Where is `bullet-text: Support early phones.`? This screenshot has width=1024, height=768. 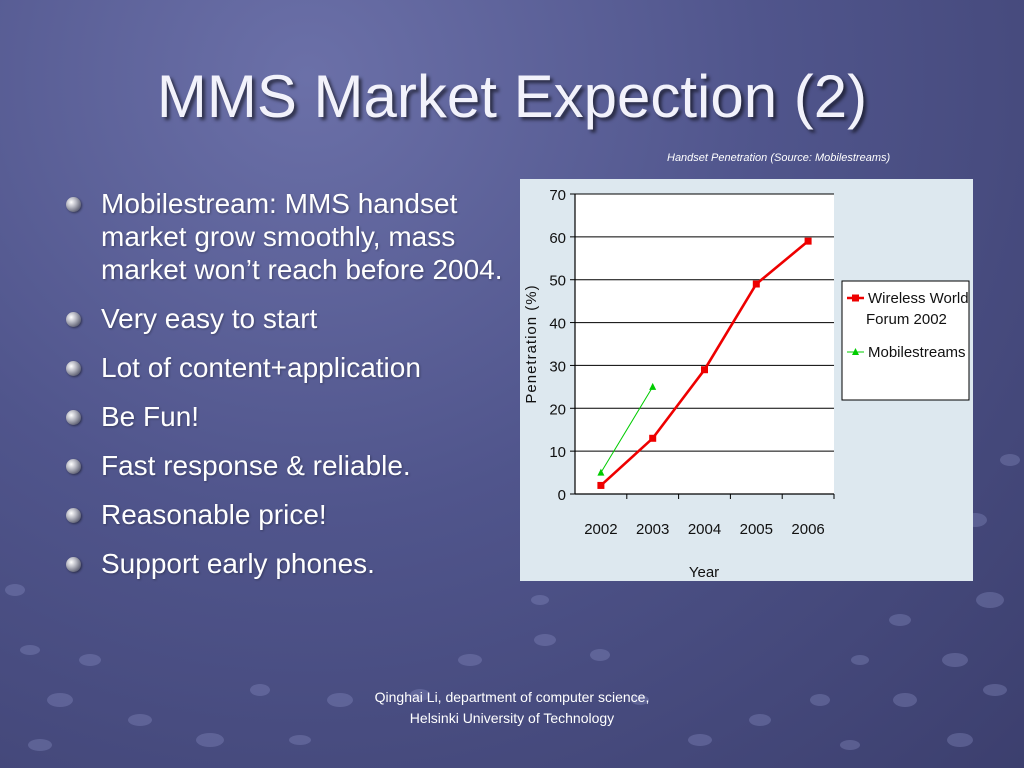
bullet-text: Support early phones. is located at coordinates (238, 563).